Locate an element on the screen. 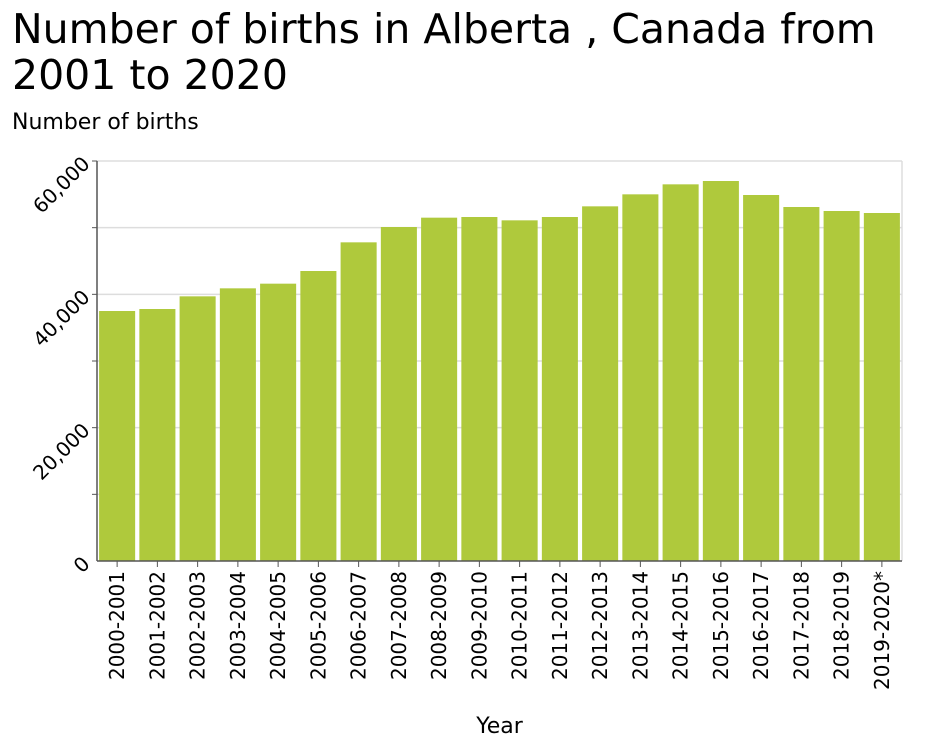  y-tick-label: 20,000 is located at coordinates (61, 451).